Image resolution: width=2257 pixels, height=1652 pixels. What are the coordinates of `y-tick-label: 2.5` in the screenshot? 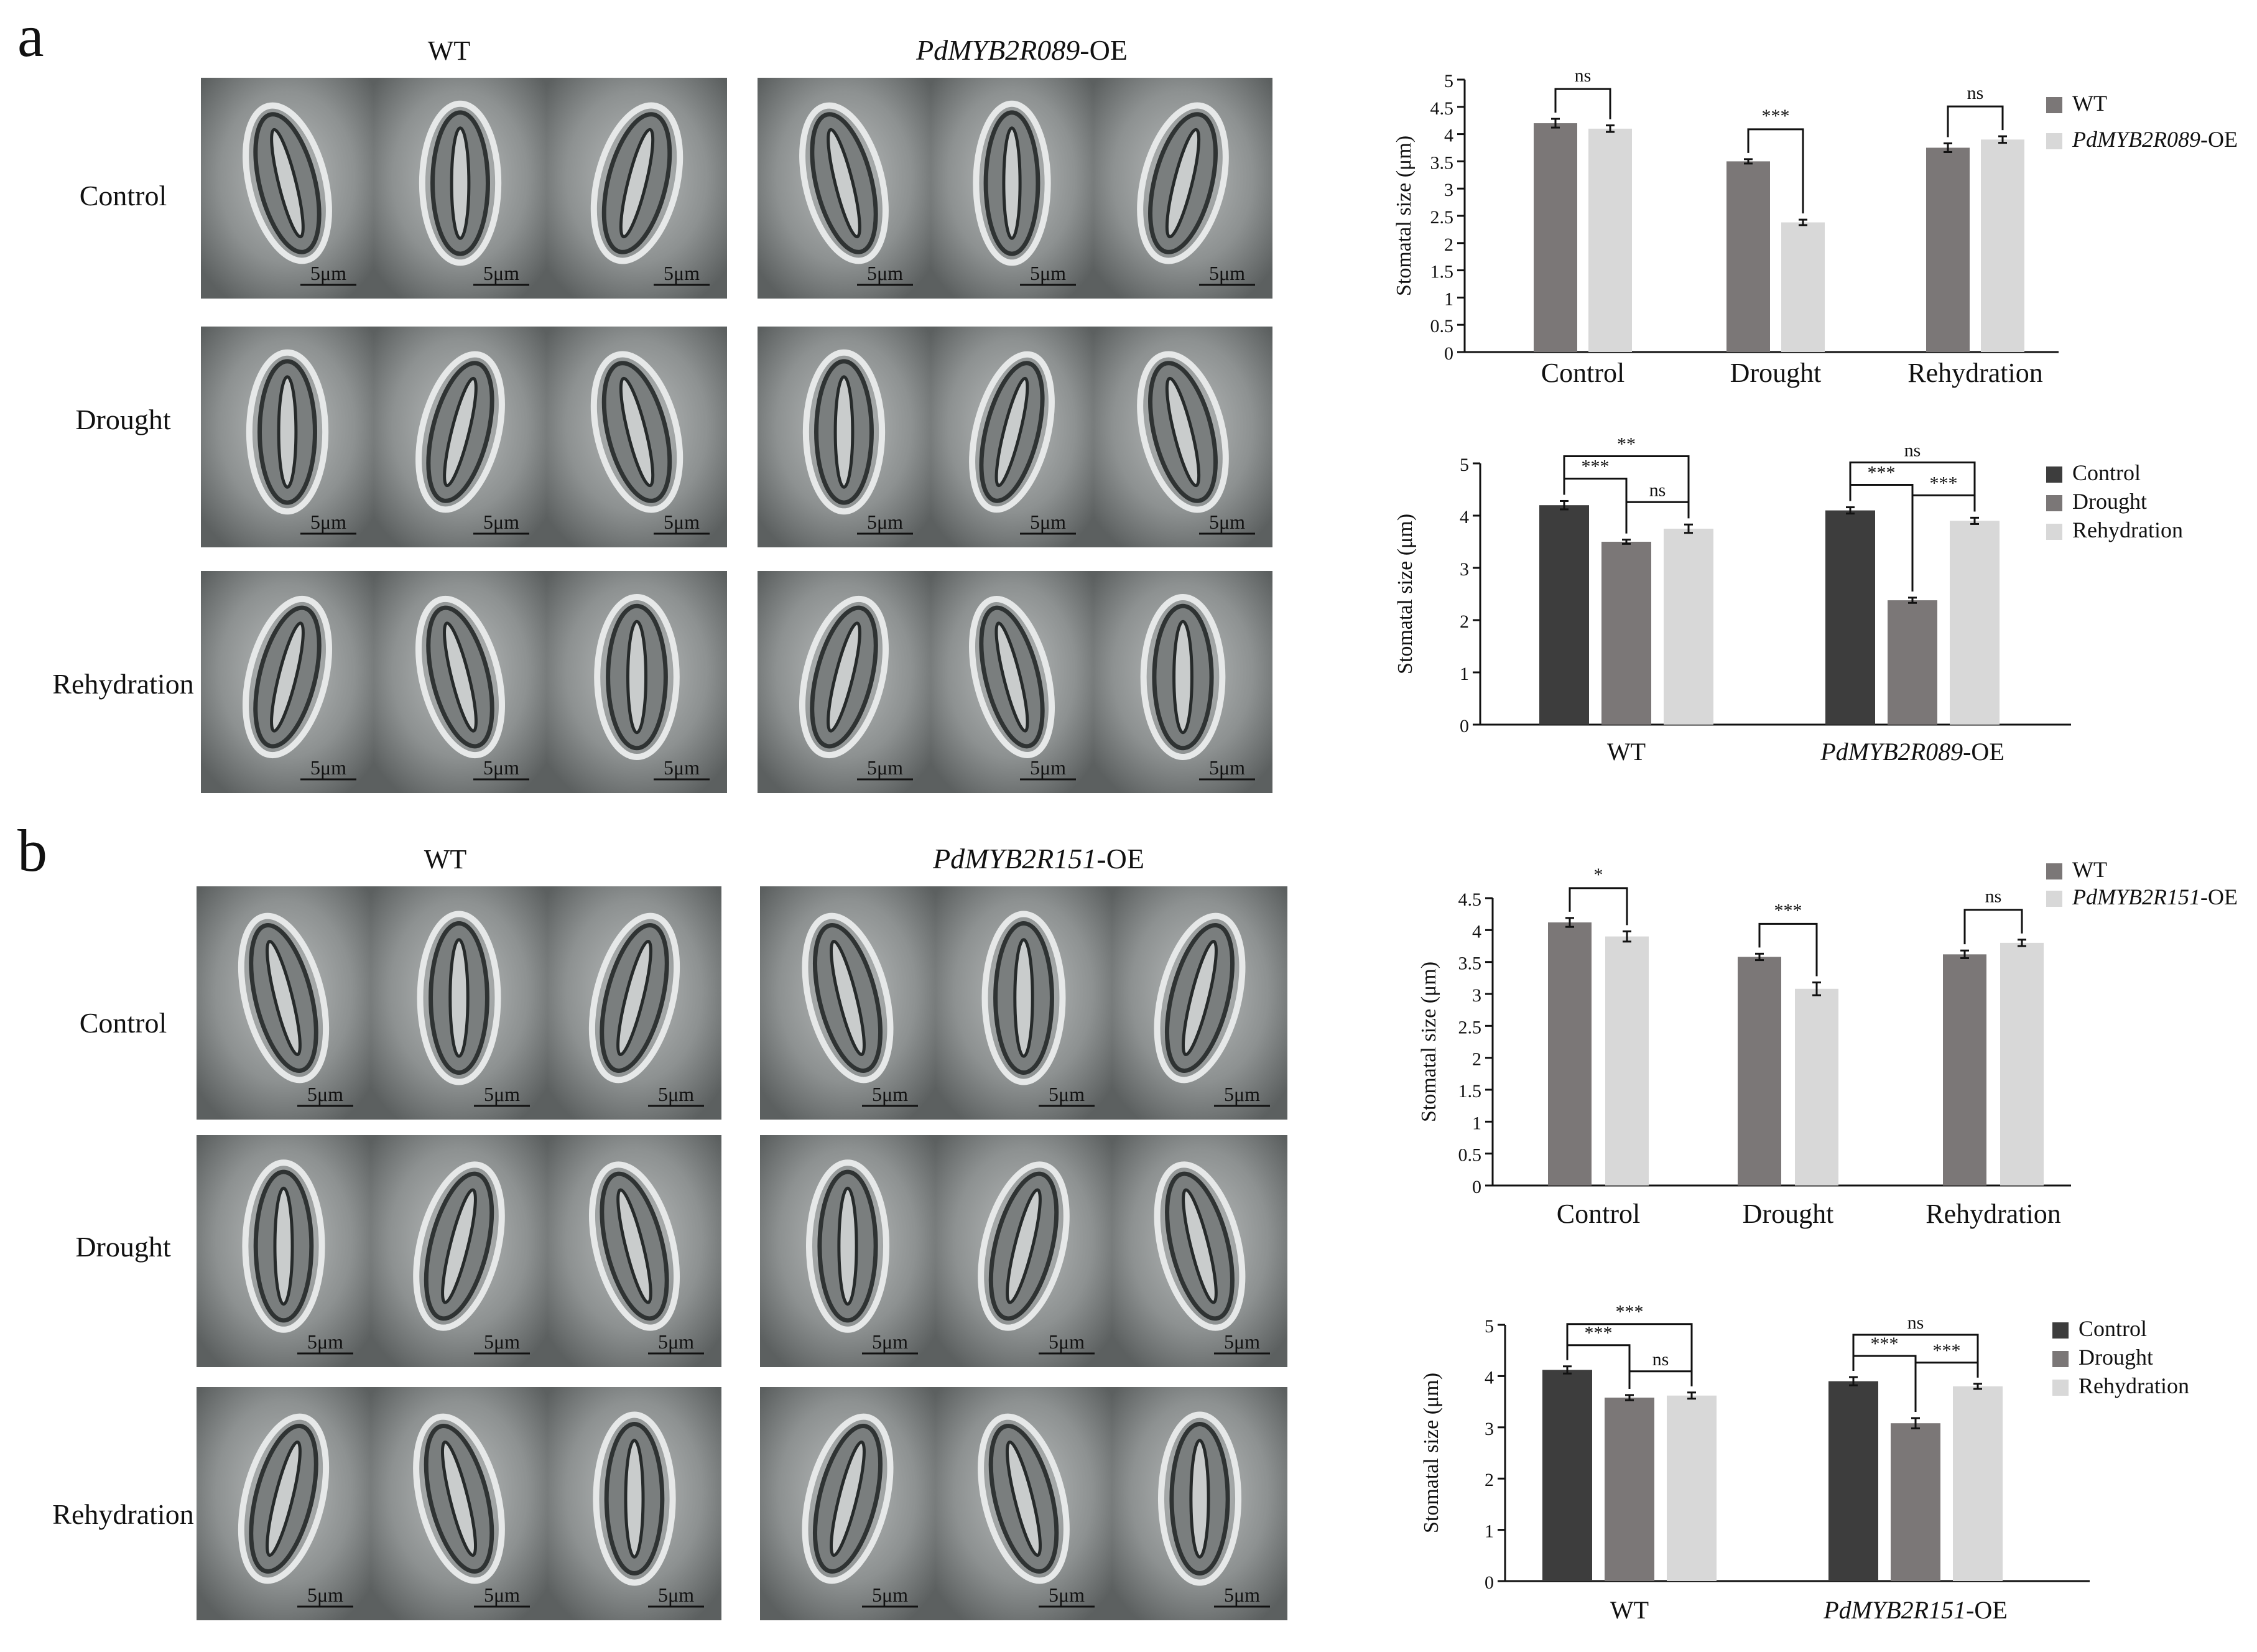 It's located at (1470, 1027).